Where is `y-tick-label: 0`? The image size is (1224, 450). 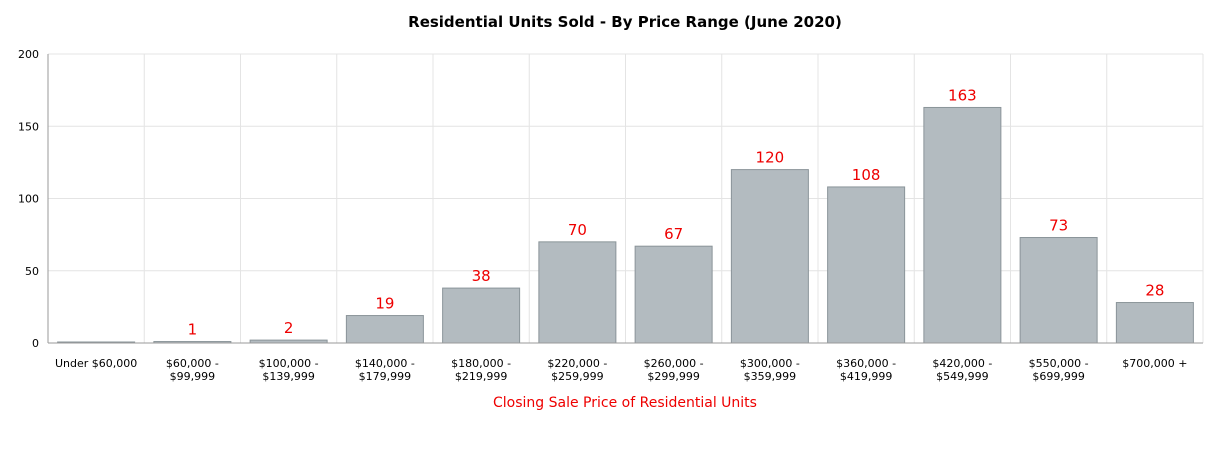 y-tick-label: 0 is located at coordinates (35, 343).